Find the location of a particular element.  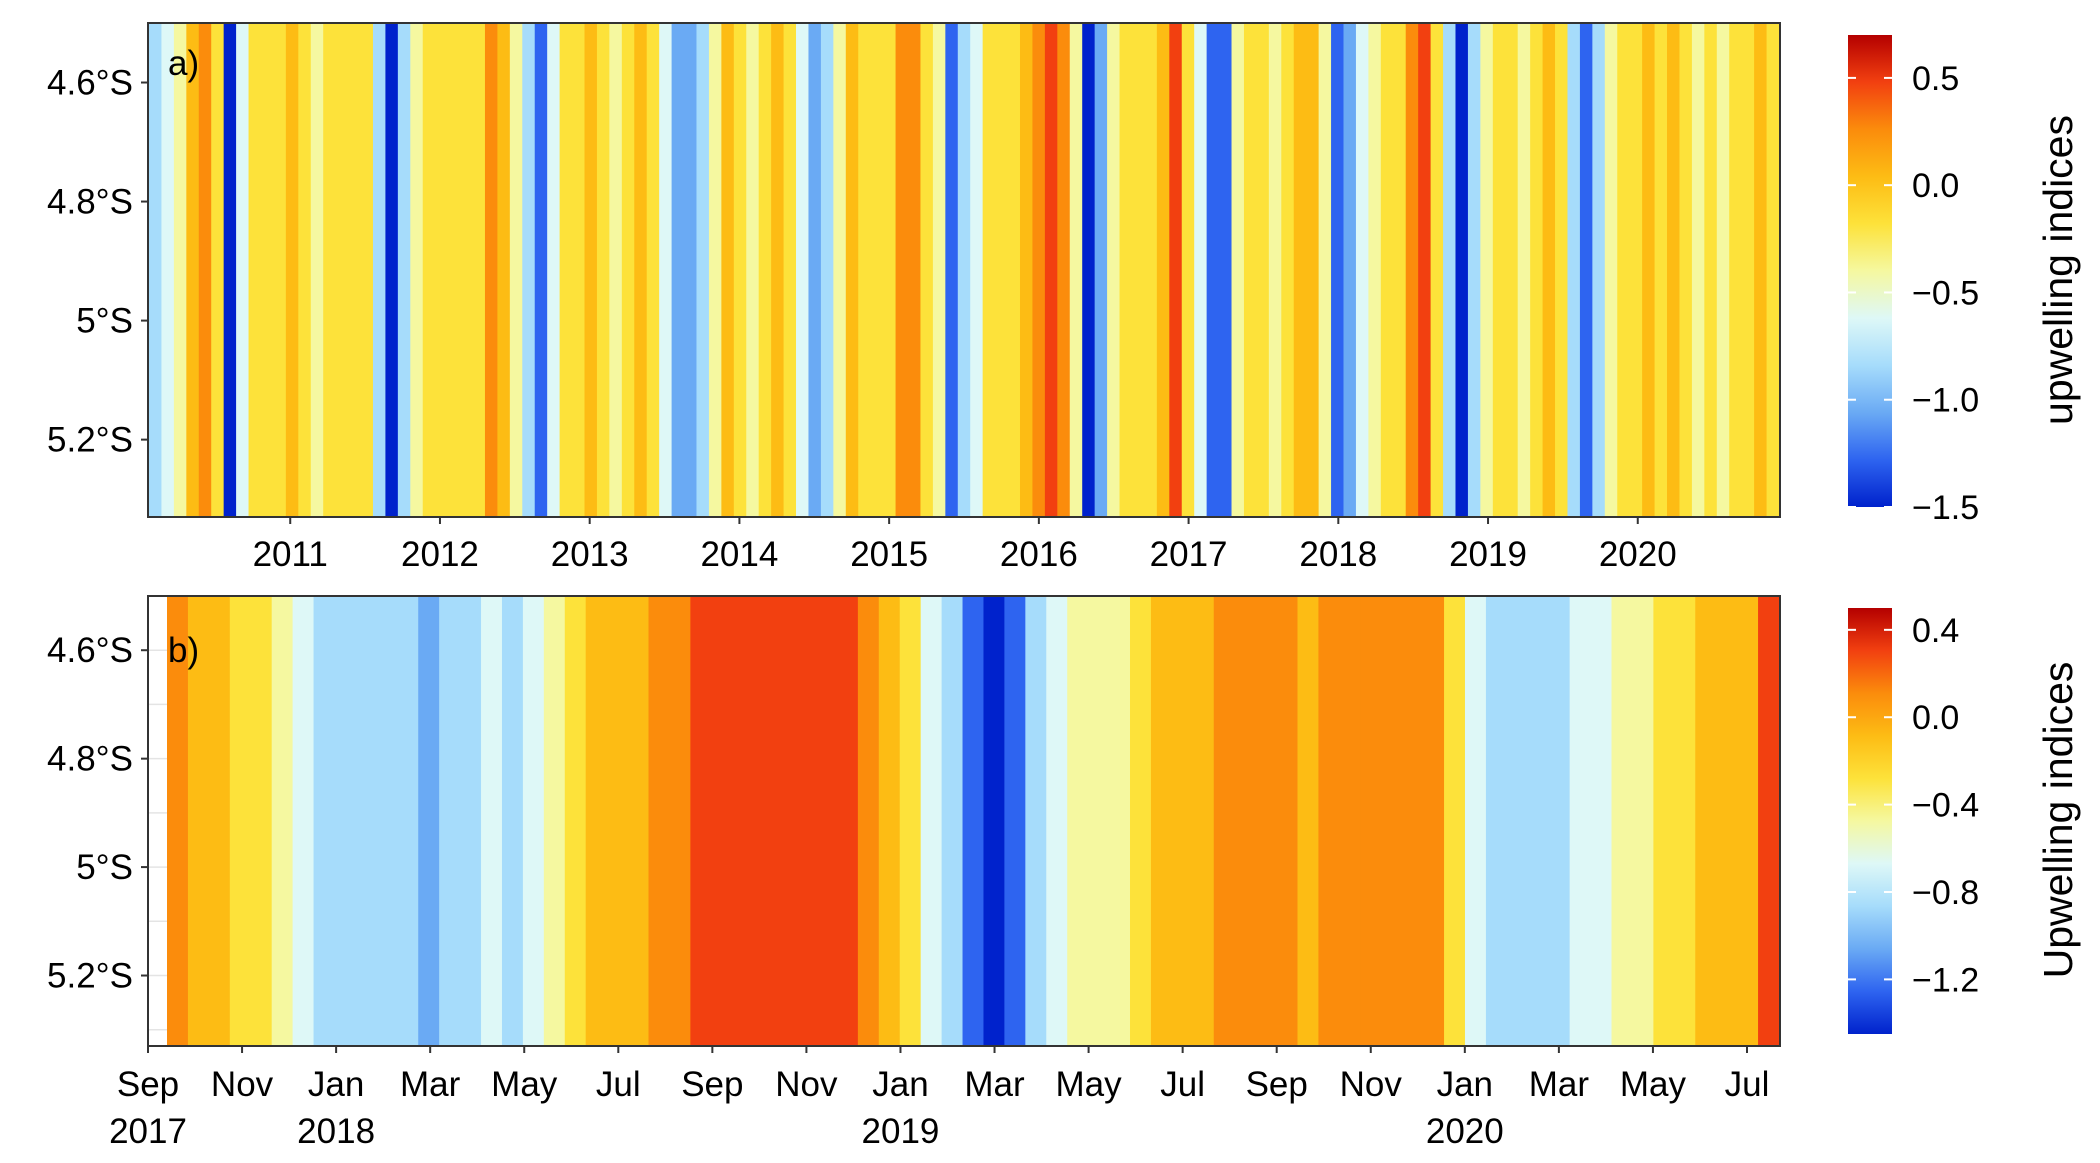

colorbar-a: 0.5 0.0 −0.5 −1.0 −1.5 upwelling indices is located at coordinates (1964, 281).